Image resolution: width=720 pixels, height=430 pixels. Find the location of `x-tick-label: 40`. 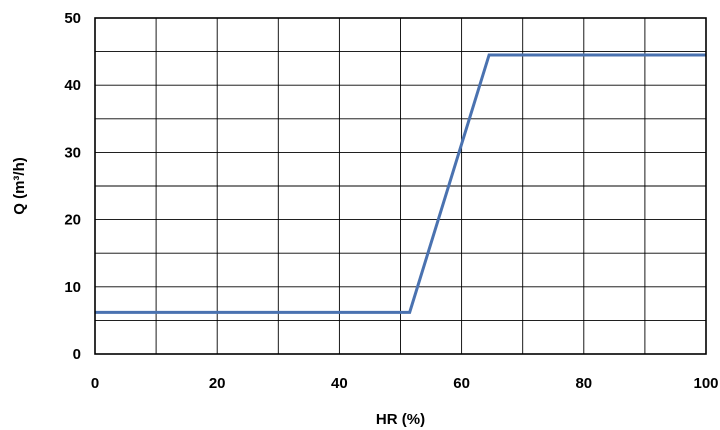

x-tick-label: 40 is located at coordinates (339, 383).